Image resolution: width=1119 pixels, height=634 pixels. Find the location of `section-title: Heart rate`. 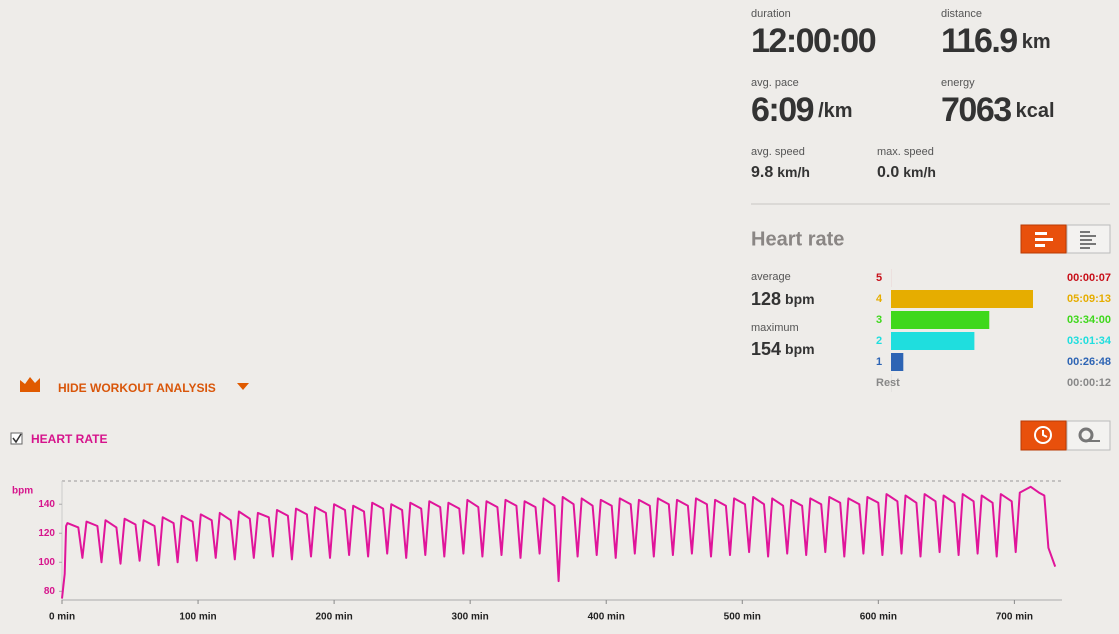

section-title: Heart rate is located at coordinates (797, 239).